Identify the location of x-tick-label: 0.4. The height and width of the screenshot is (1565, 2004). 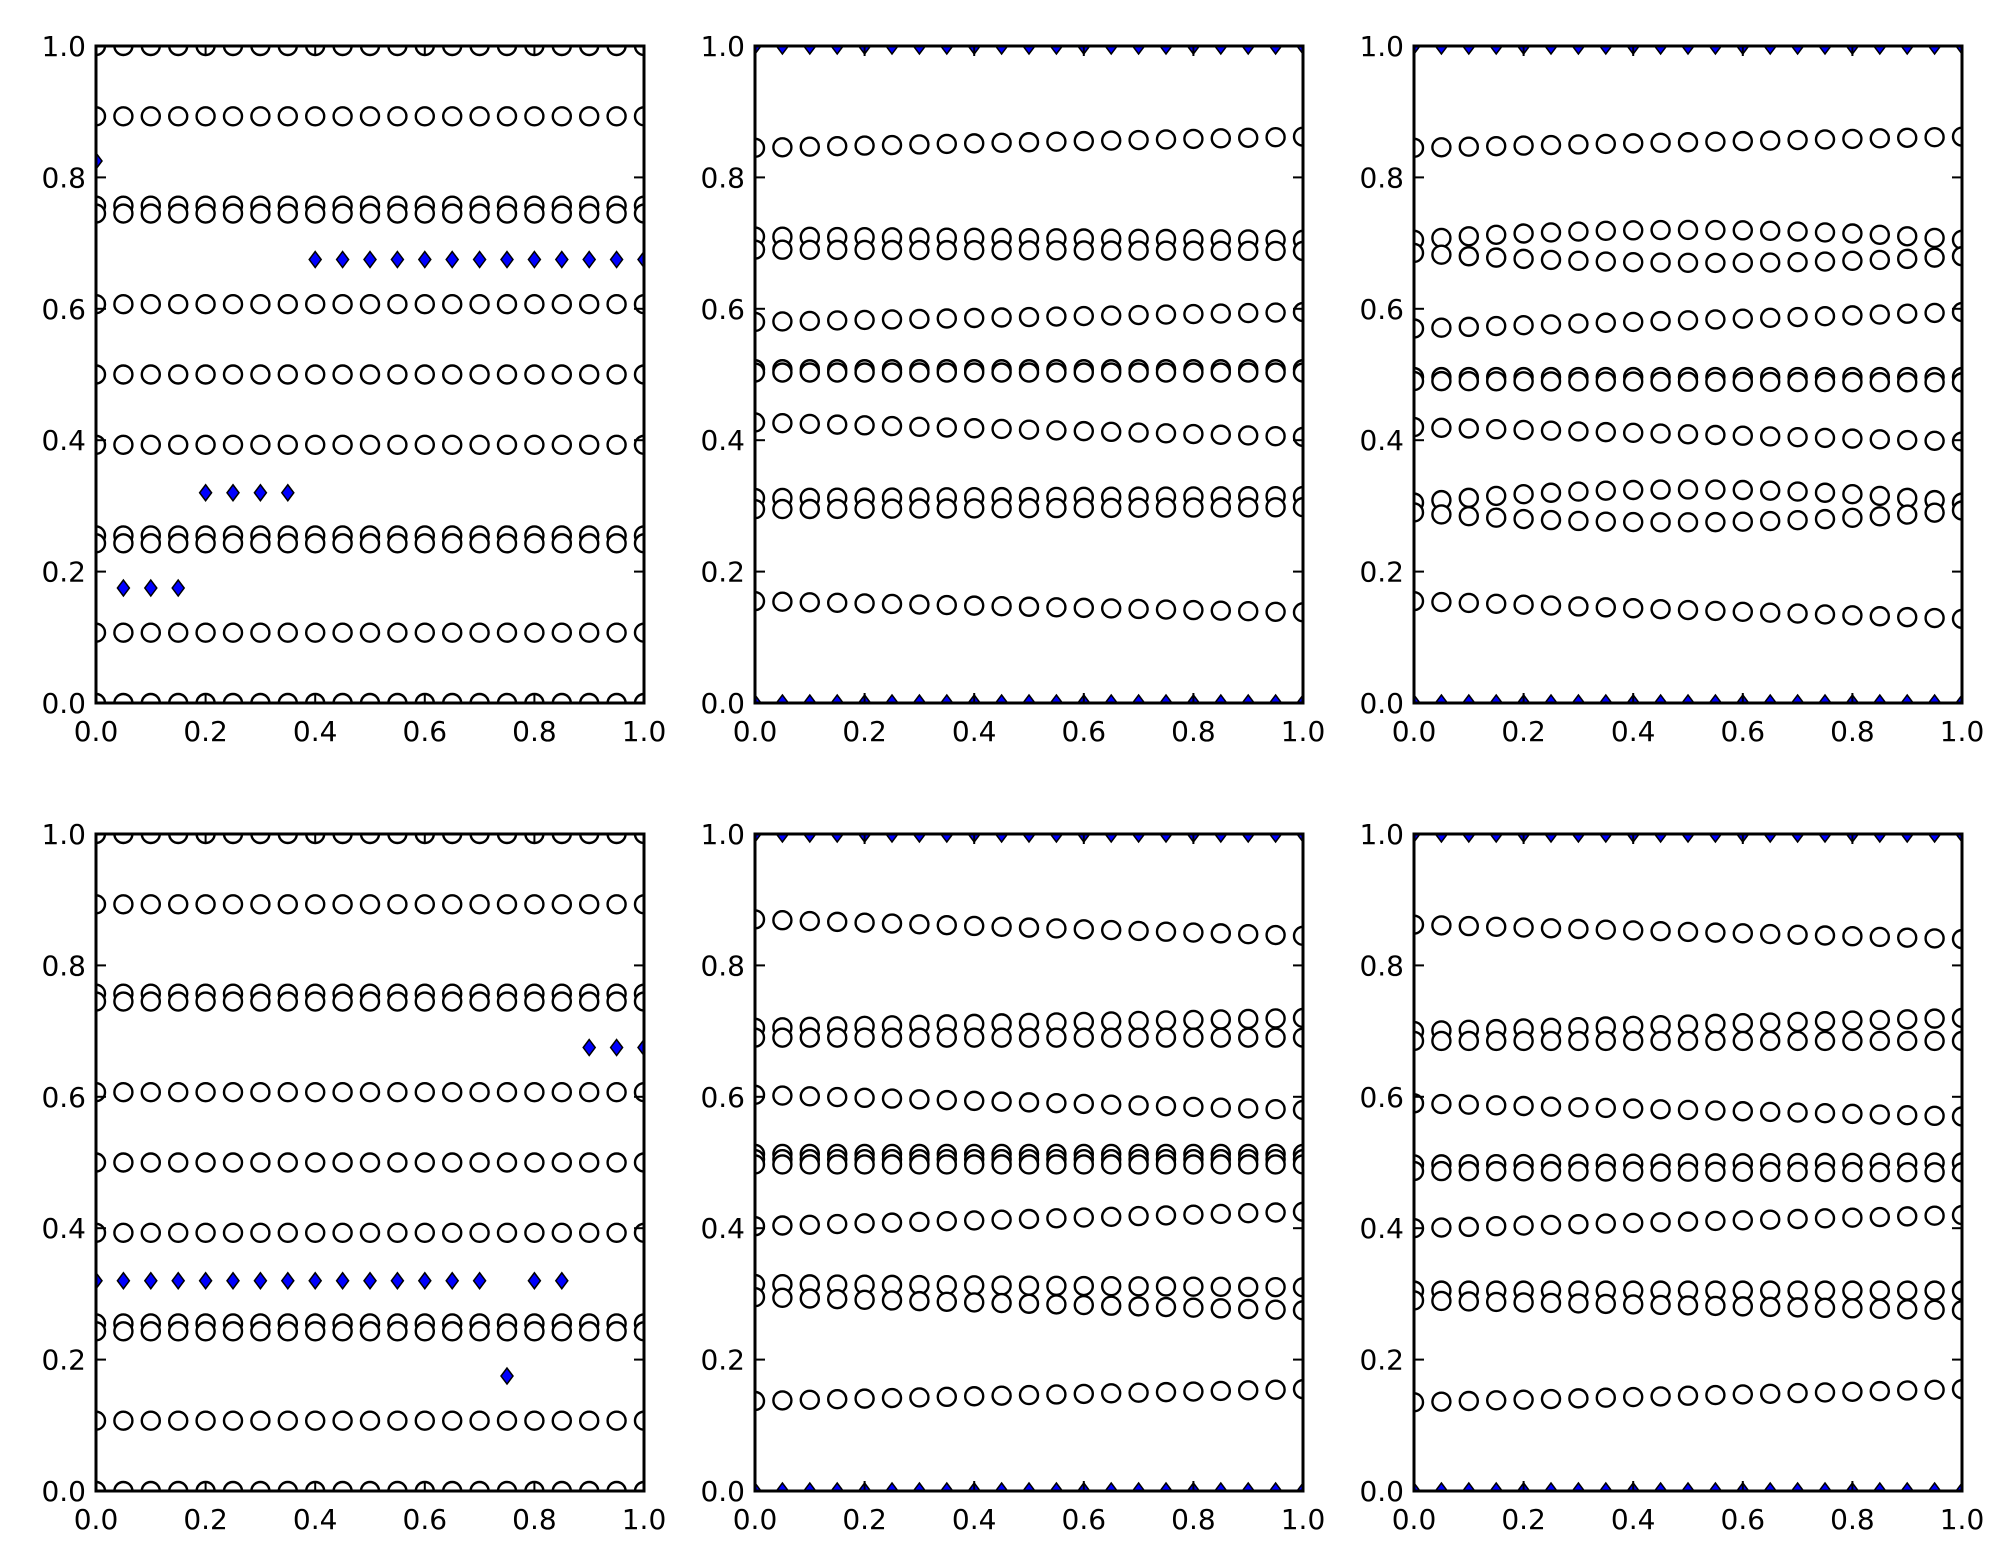
(315, 731).